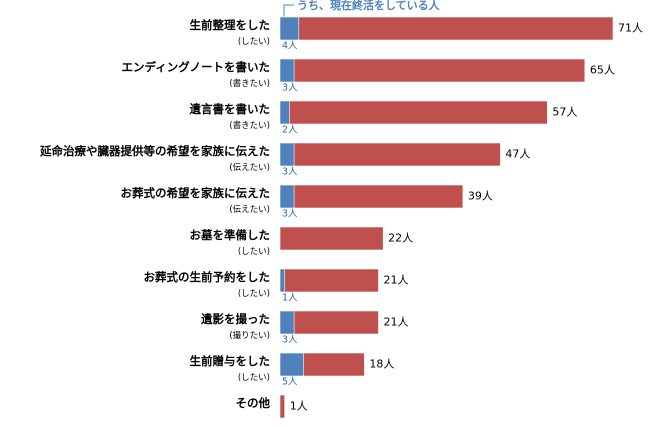 The width and height of the screenshot is (650, 426). I want to click on legend-pointer, so click(288, 11).